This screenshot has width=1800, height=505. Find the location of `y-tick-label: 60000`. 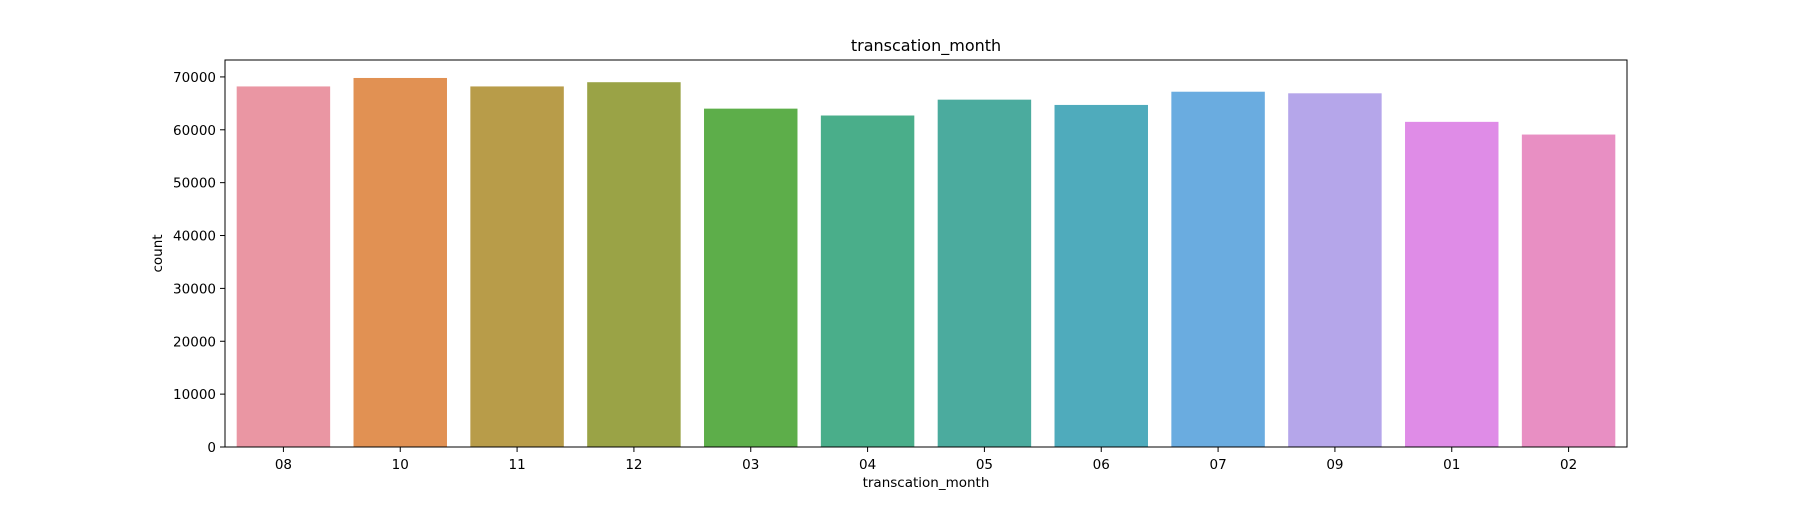

y-tick-label: 60000 is located at coordinates (194, 131).